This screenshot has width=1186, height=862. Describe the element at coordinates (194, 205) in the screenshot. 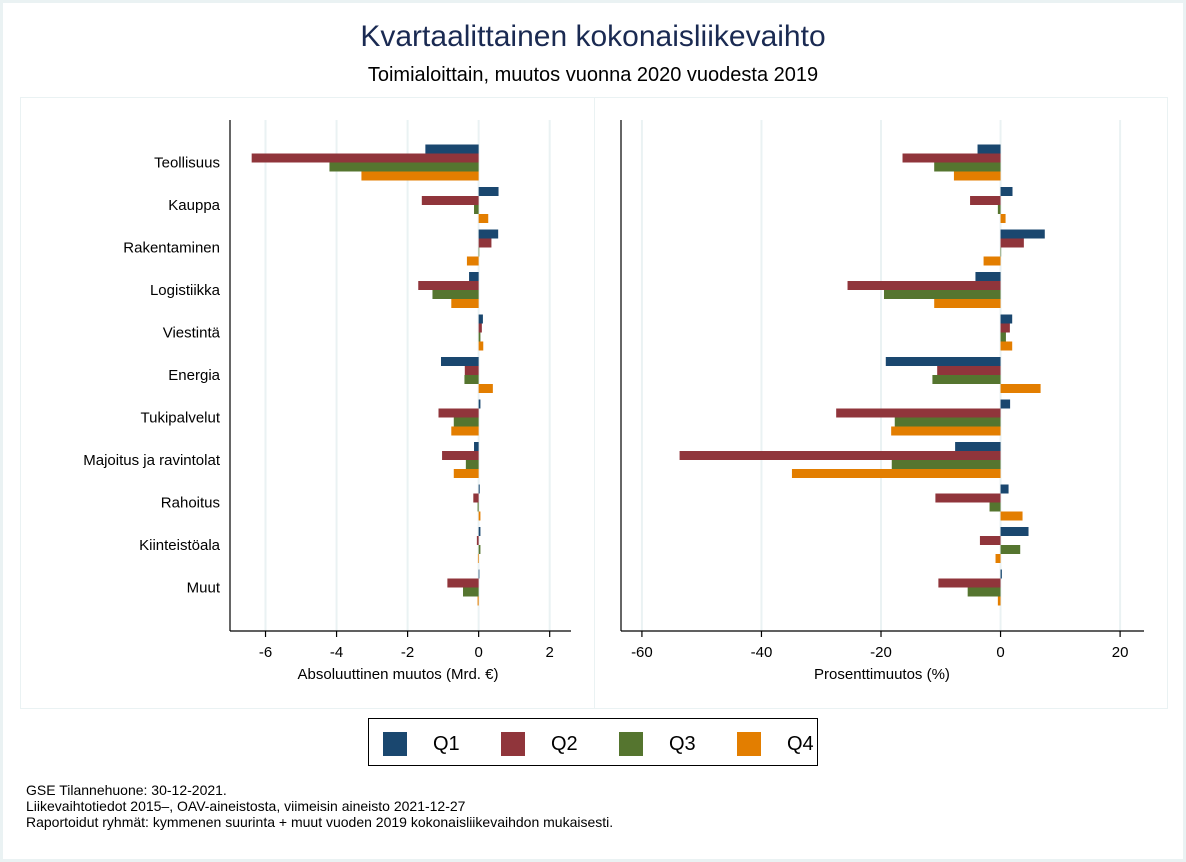

I see `category-label: Kauppa` at that location.